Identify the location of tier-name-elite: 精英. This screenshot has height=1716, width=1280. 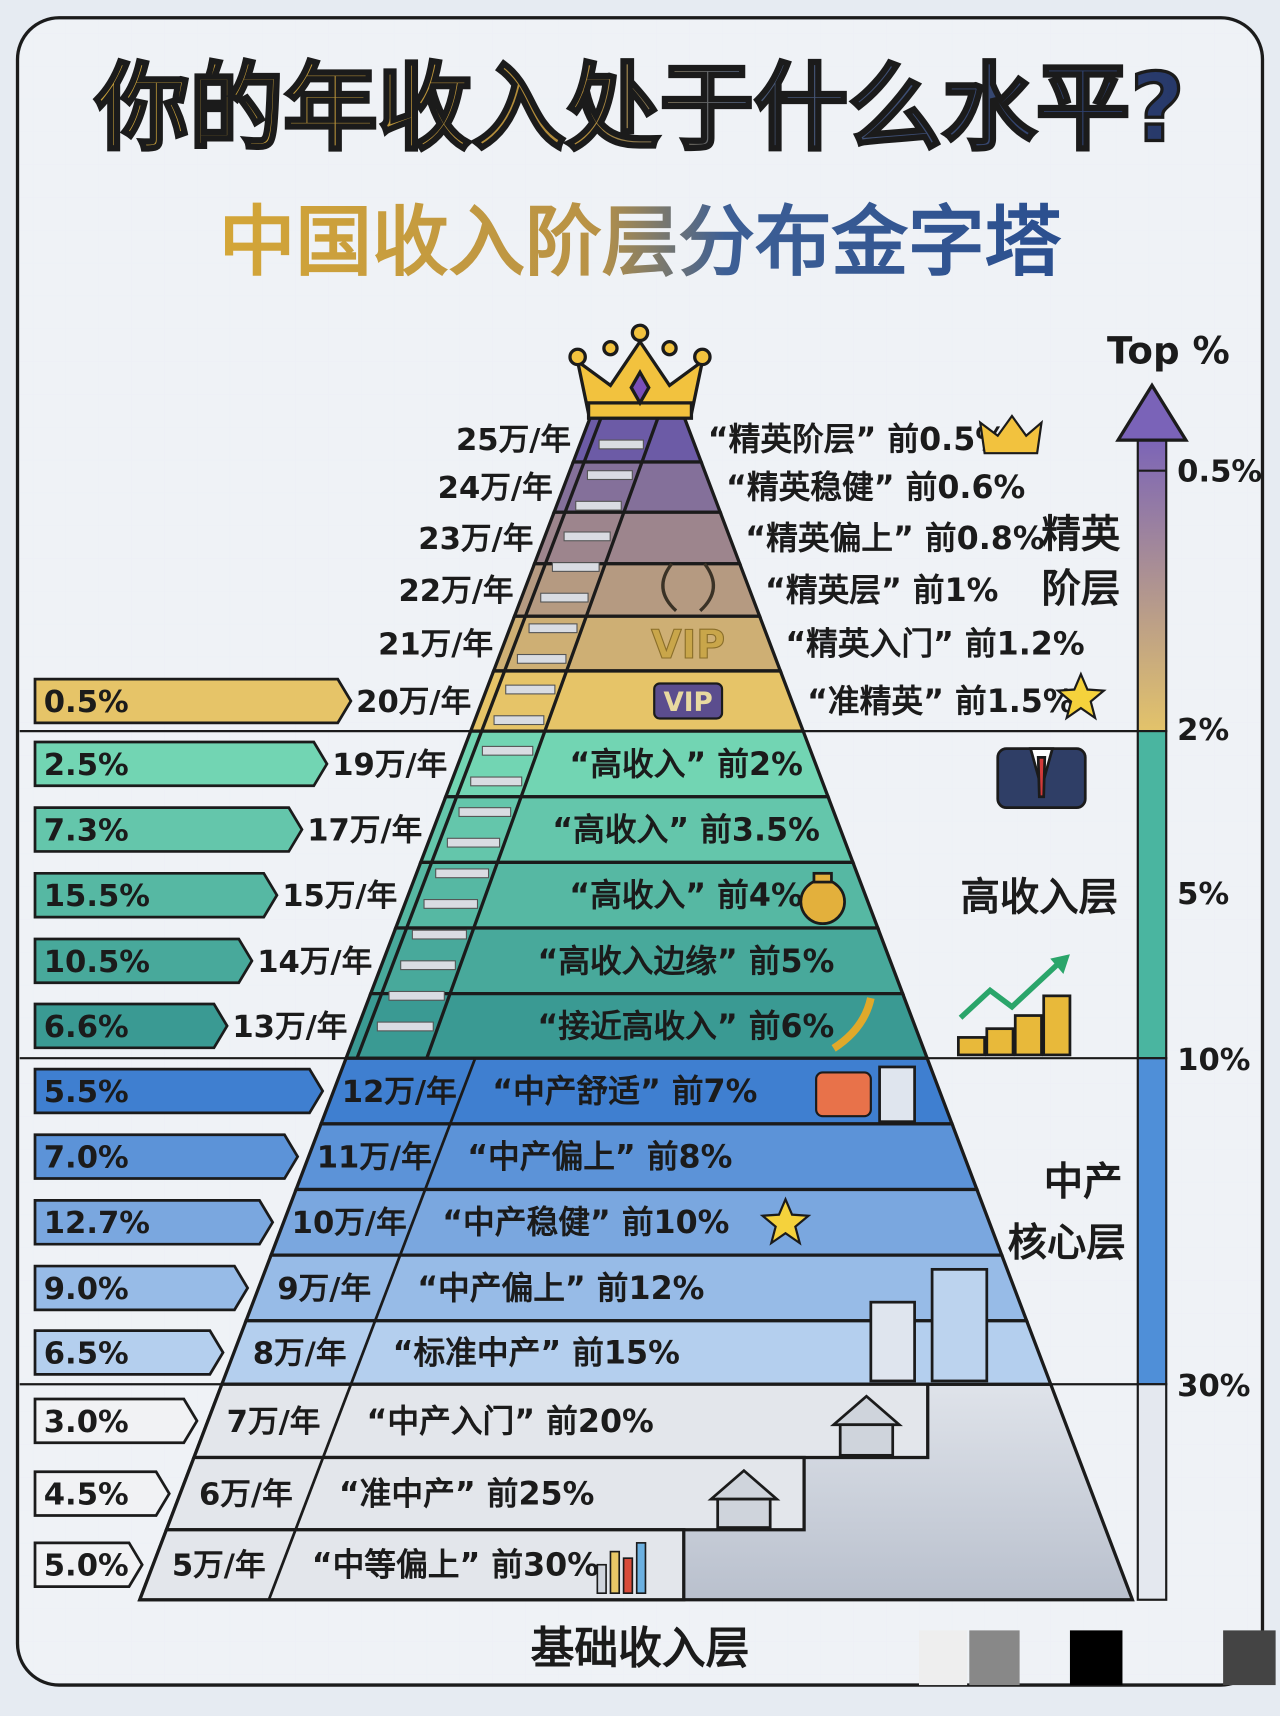
(1081, 534).